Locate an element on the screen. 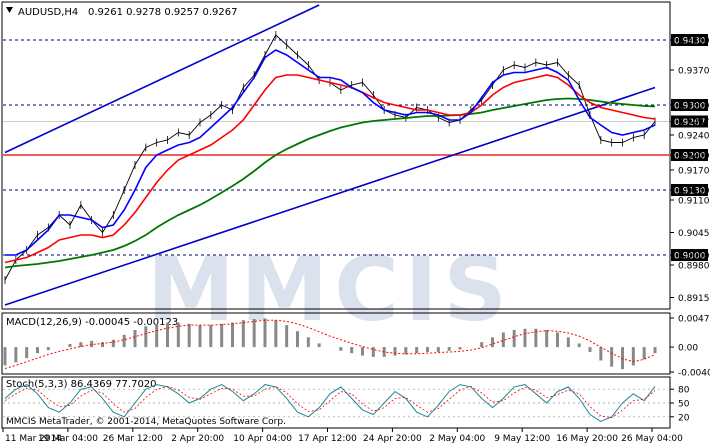 The image size is (710, 445). time-tick-label: 16 May 20:00 is located at coordinates (587, 439).